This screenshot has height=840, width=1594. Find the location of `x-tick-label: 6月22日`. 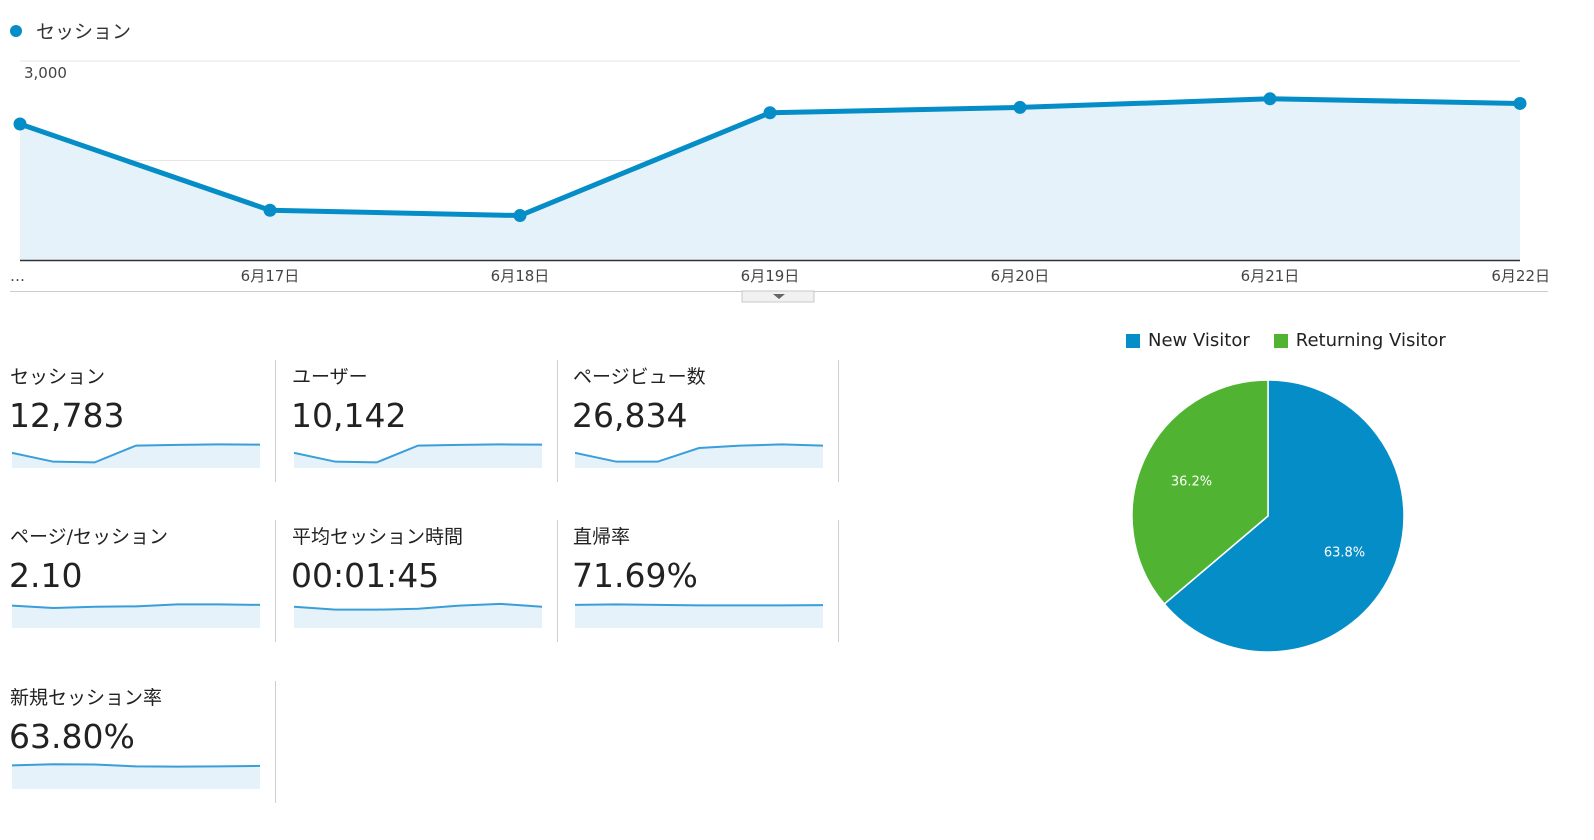

x-tick-label: 6月22日 is located at coordinates (1520, 276).